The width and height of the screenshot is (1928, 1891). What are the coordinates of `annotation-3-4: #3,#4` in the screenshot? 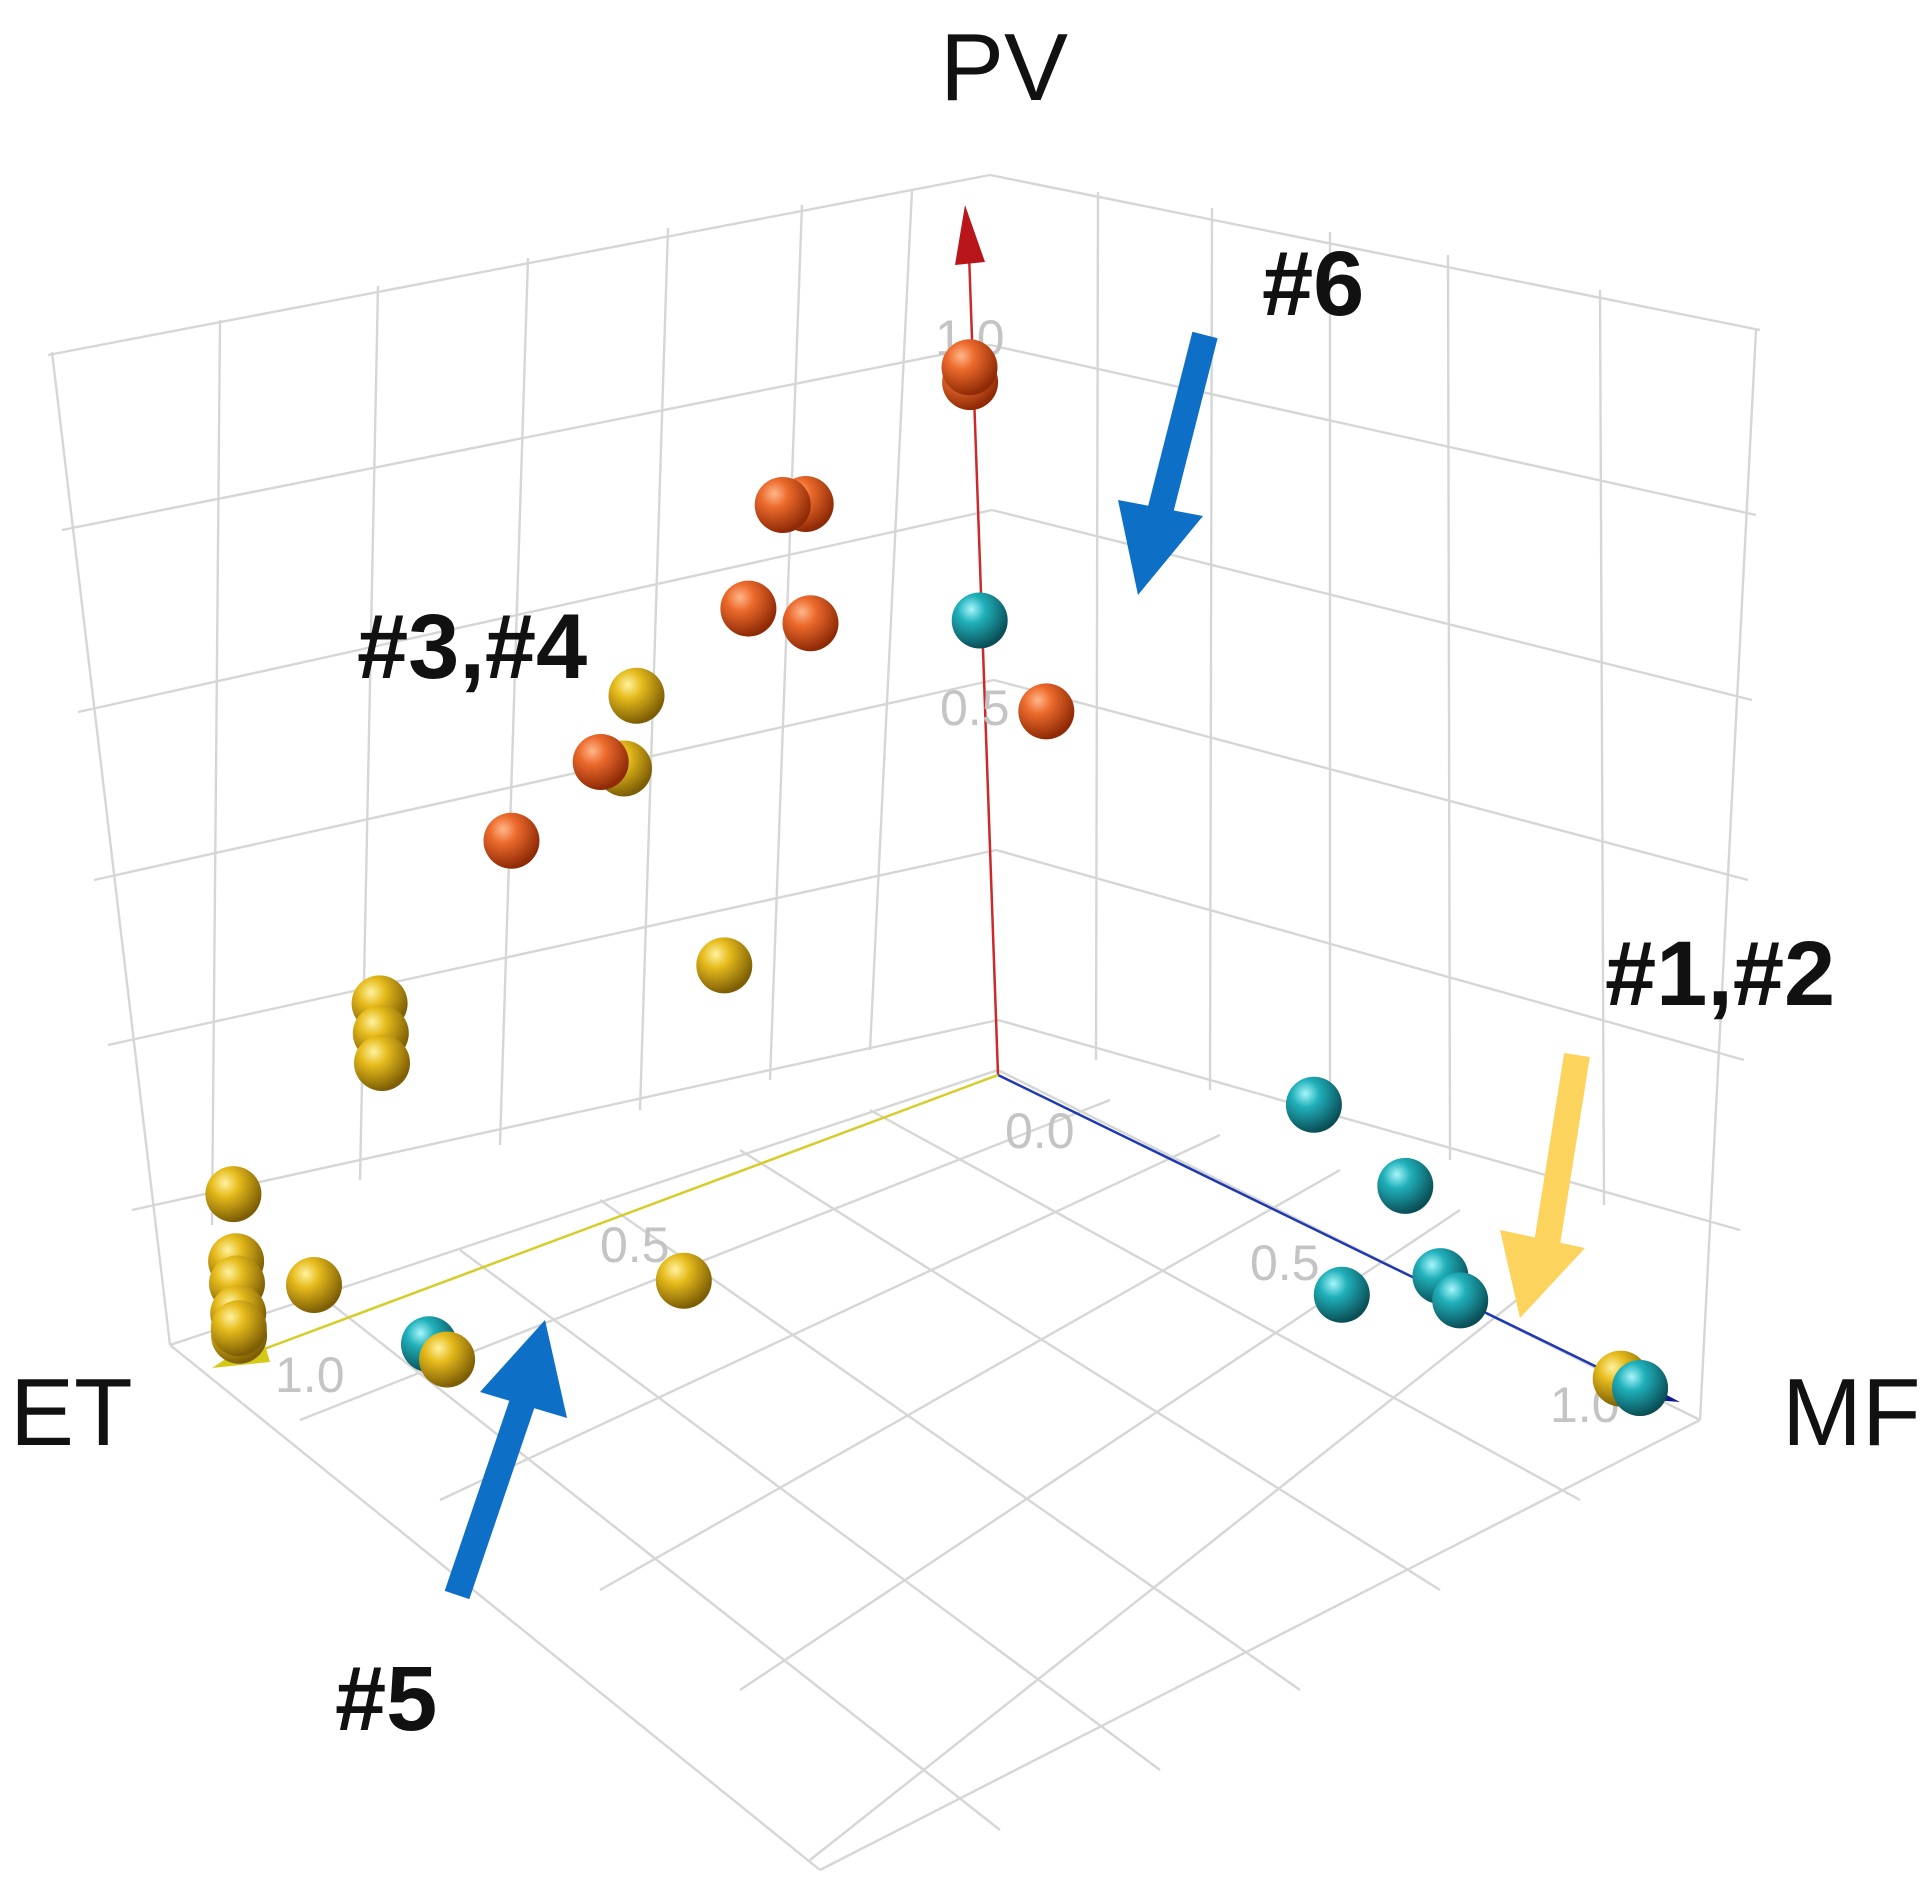 It's located at (472, 647).